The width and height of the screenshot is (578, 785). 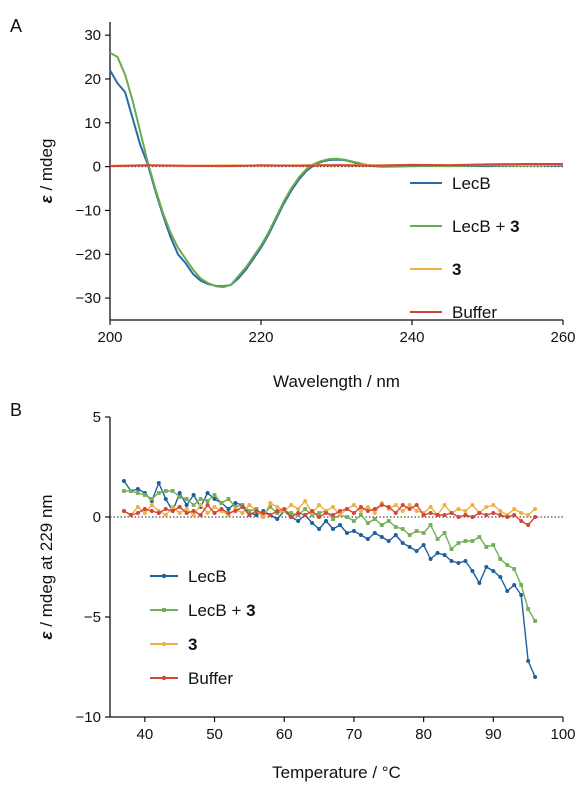 I want to click on x-axis-label-b: Temperature / °C, so click(x=336, y=772).